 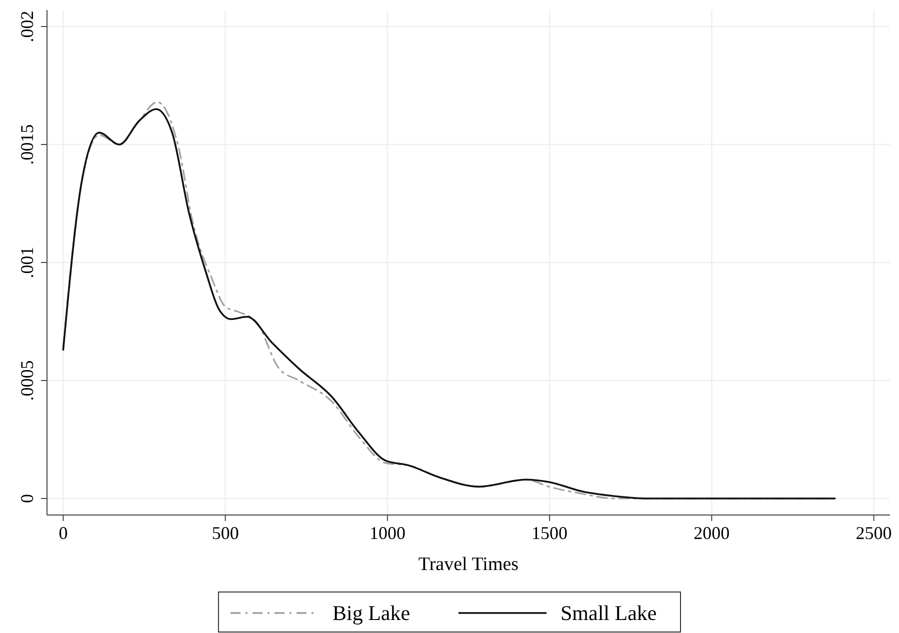 I want to click on x-tick-label: 1000, so click(x=387, y=533).